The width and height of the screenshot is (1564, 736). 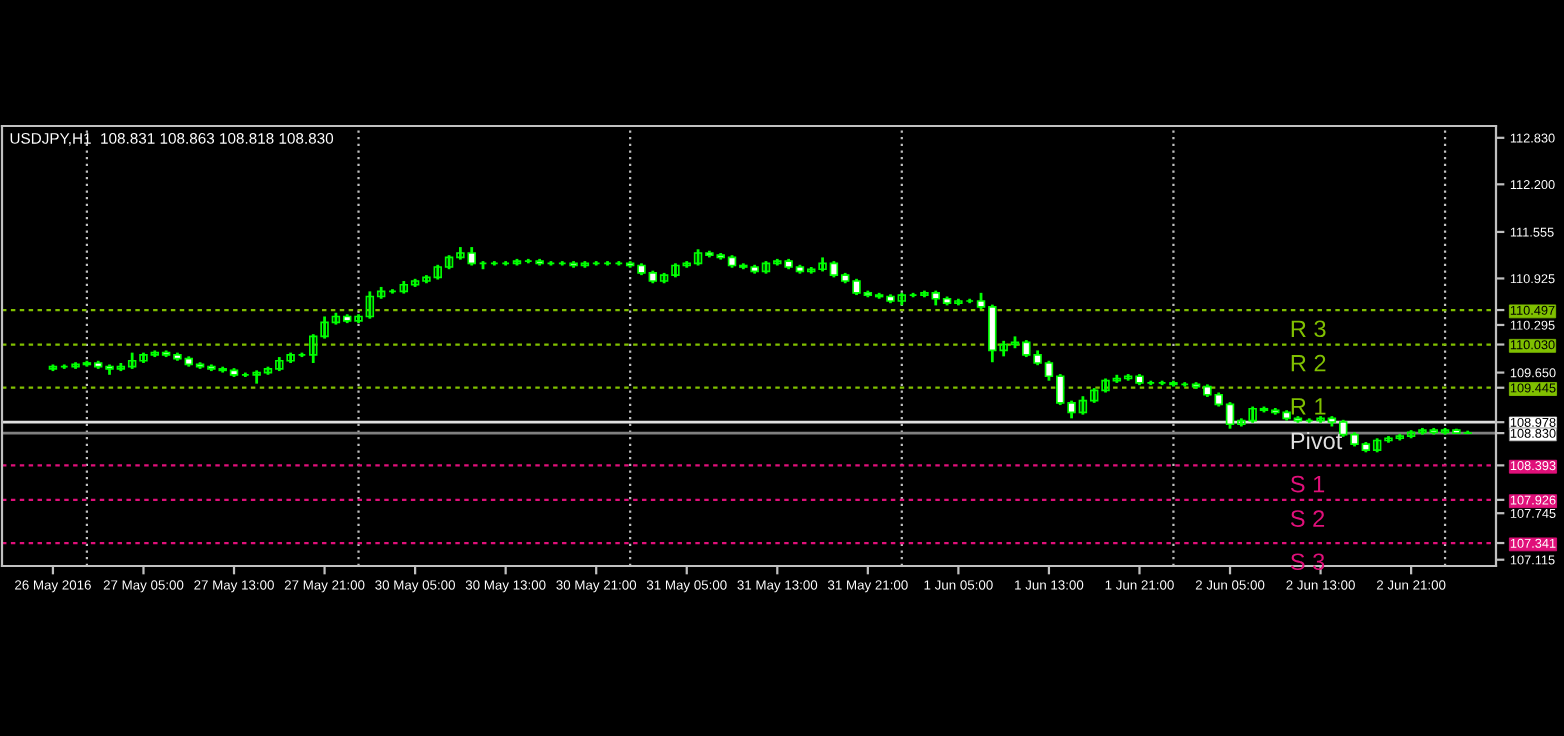 I want to click on ref-line-label: S 1, so click(x=1307, y=484).